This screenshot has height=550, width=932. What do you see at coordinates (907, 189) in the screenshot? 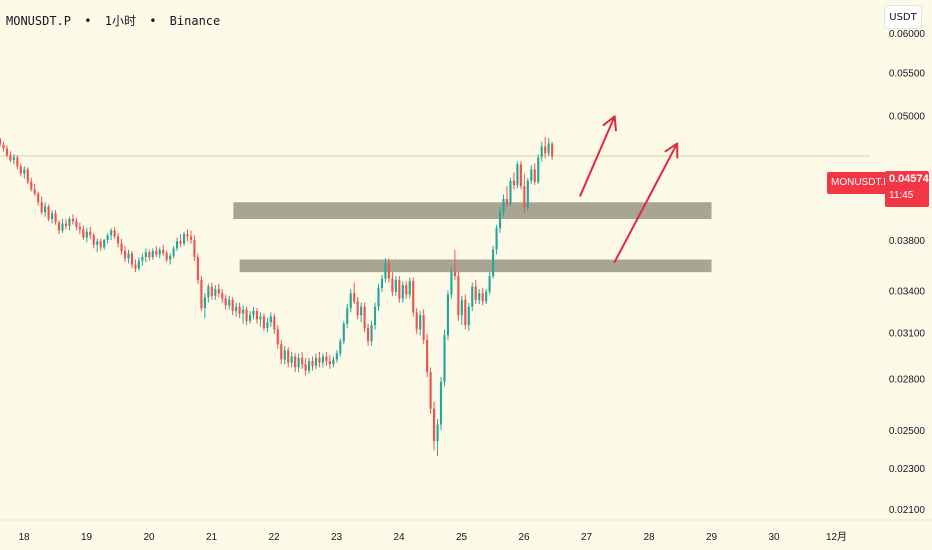
I see `last-price-tag: 0.04574 11:45` at bounding box center [907, 189].